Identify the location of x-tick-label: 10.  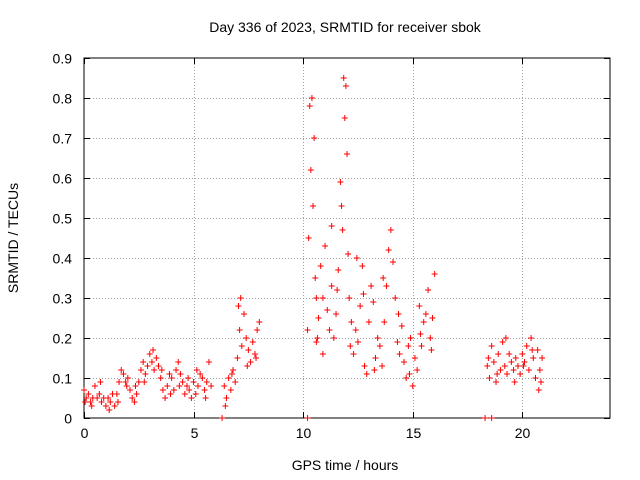
(304, 433).